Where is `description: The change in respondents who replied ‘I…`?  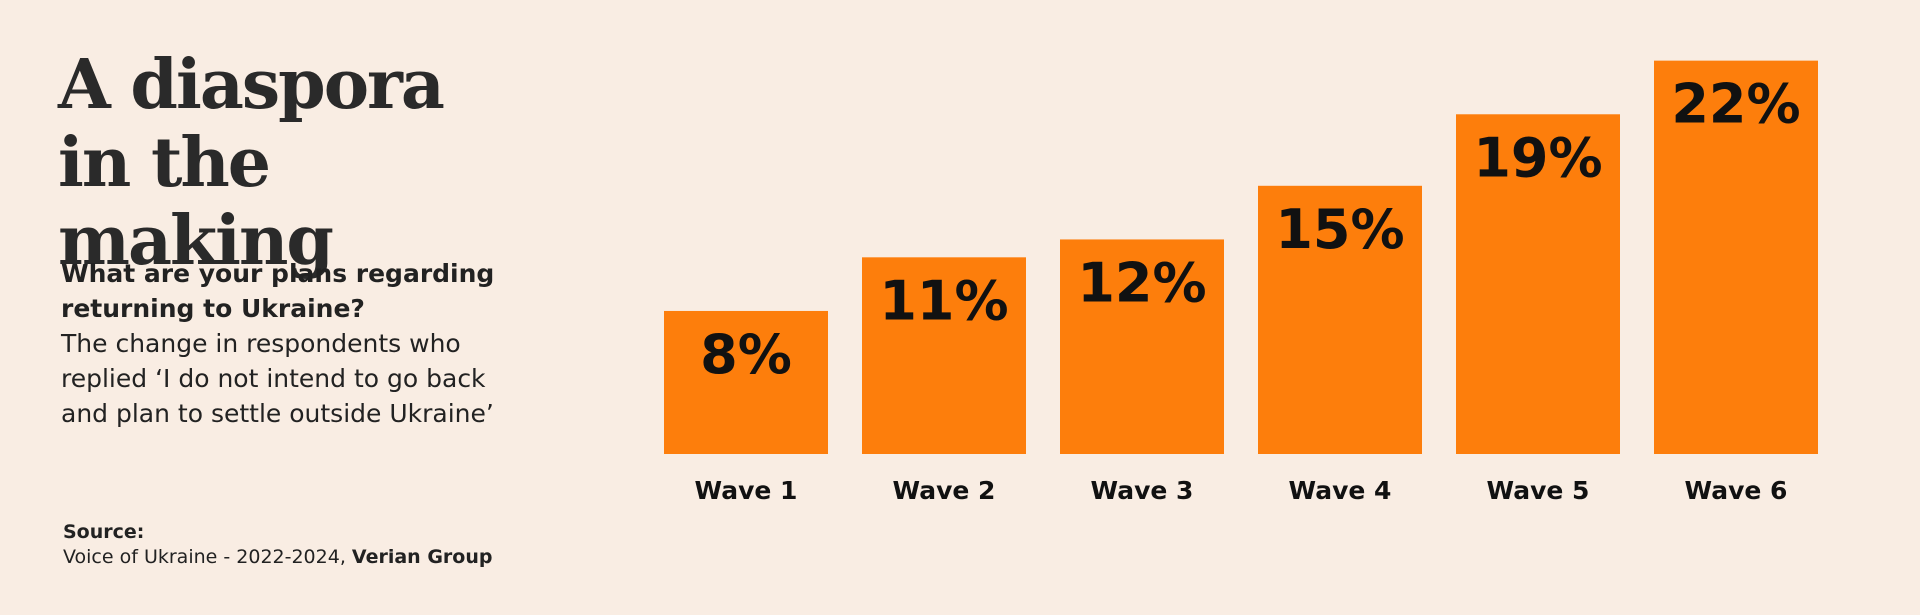 description: The change in respondents who replied ‘I… is located at coordinates (277, 378).